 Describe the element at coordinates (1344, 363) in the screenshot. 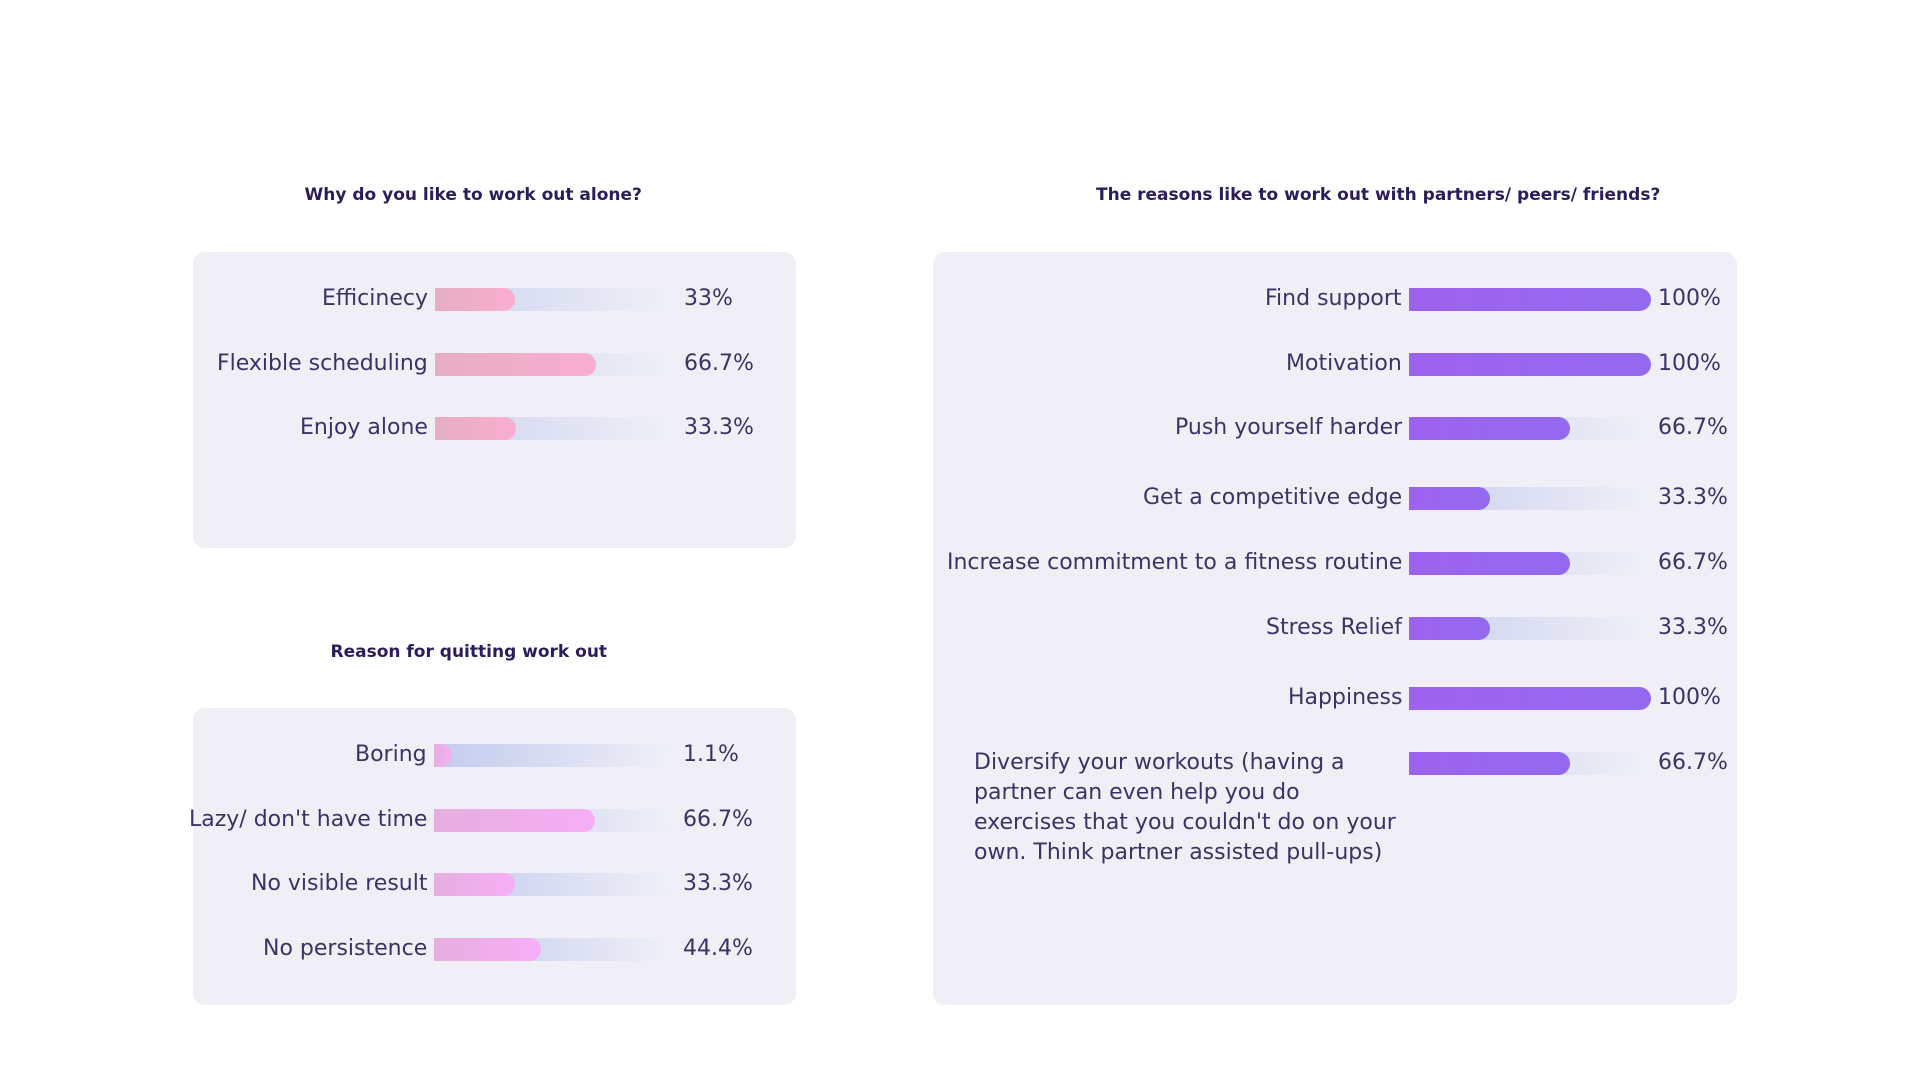

I see `bar-category-label: Motivation` at that location.